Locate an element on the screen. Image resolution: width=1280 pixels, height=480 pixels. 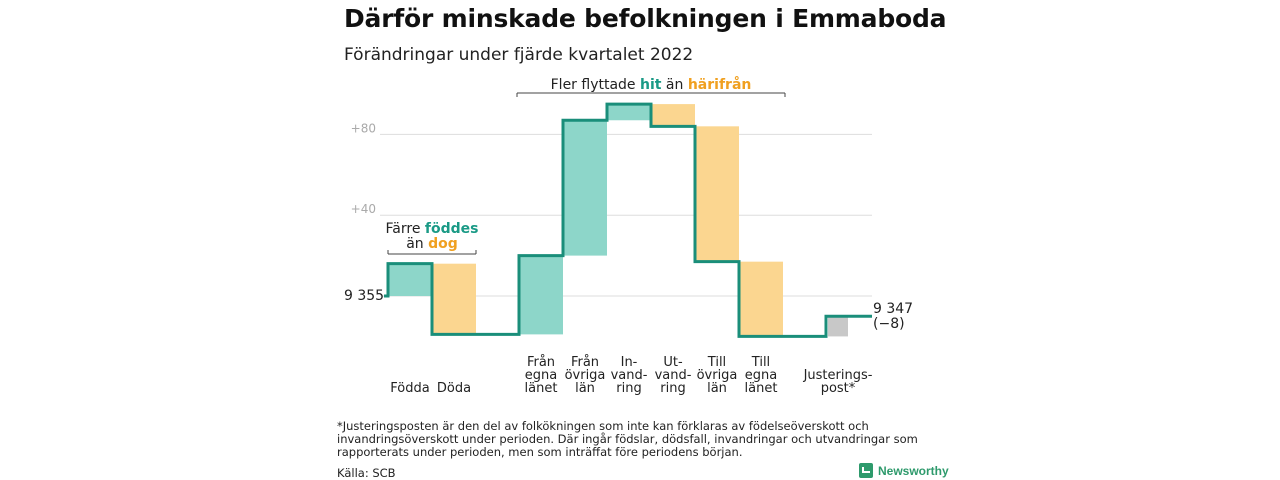
category-label-4-1: vand- is located at coordinates (629, 375).